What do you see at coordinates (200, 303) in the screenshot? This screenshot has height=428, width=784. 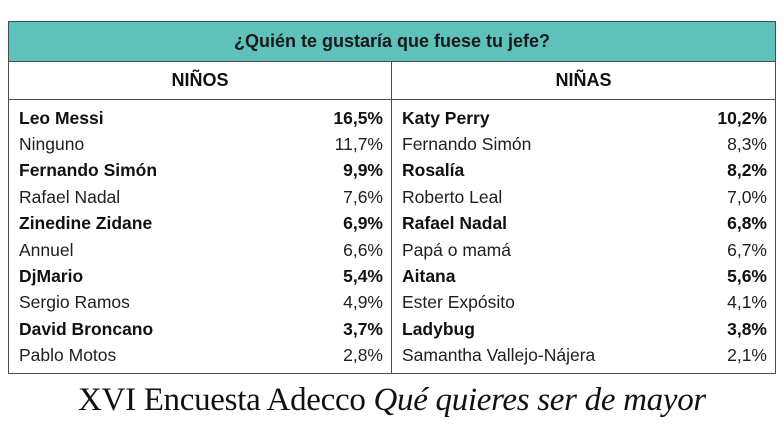 I see `table-row: Sergio Ramos 4,9%` at bounding box center [200, 303].